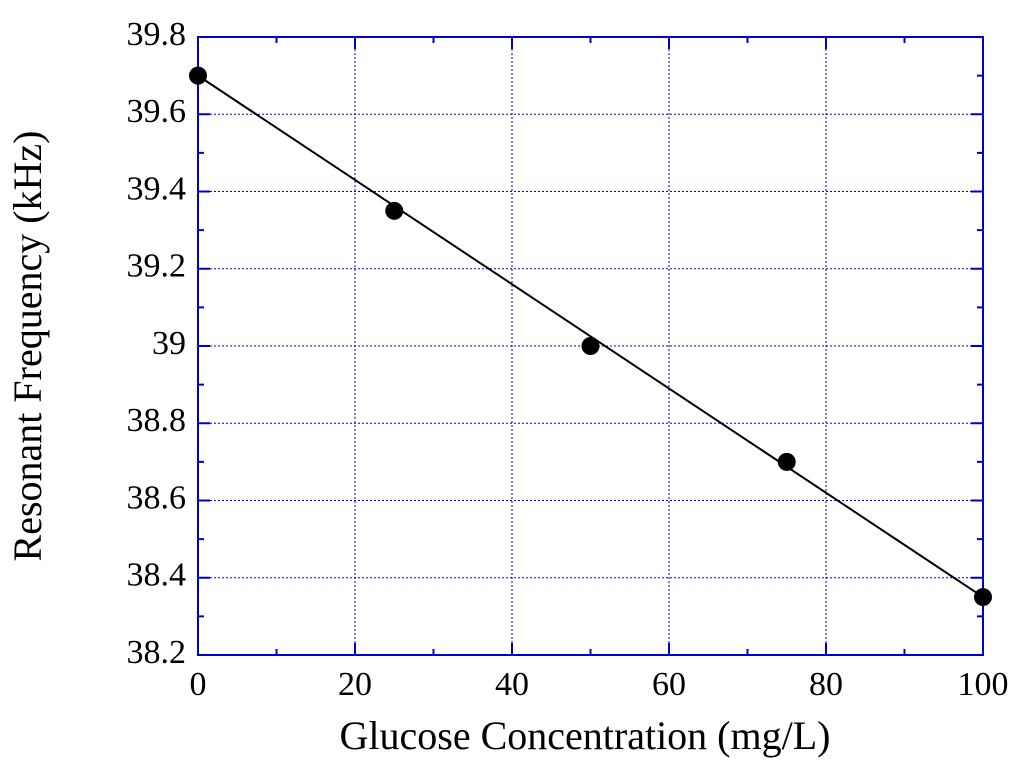 This screenshot has height=777, width=1024. I want to click on y-tick-label: 38.2, so click(157, 652).